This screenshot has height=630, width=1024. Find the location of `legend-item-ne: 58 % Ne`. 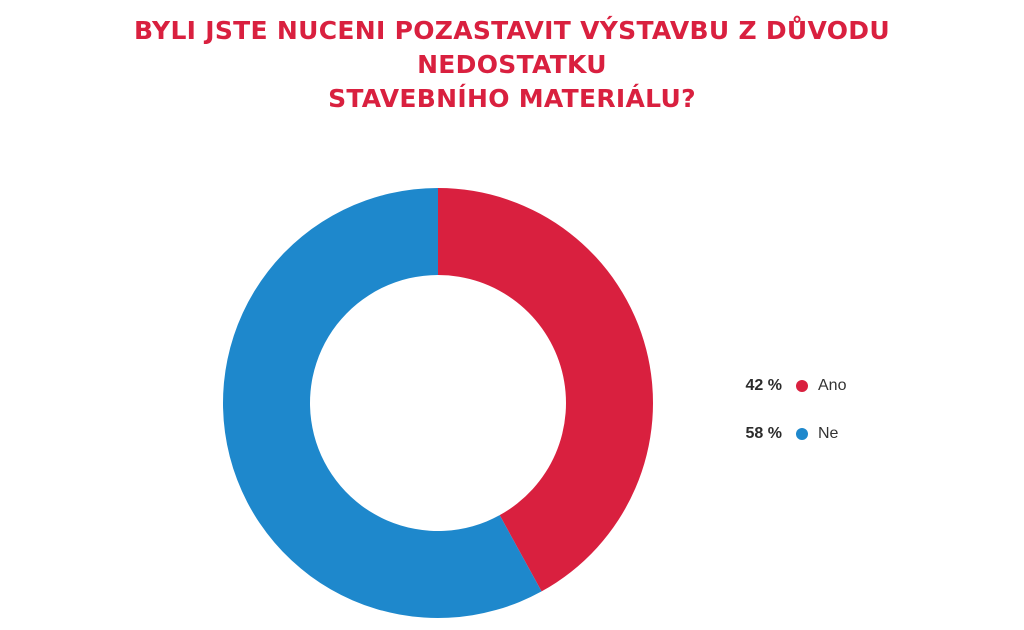

legend-item-ne: 58 % Ne is located at coordinates (773, 434).